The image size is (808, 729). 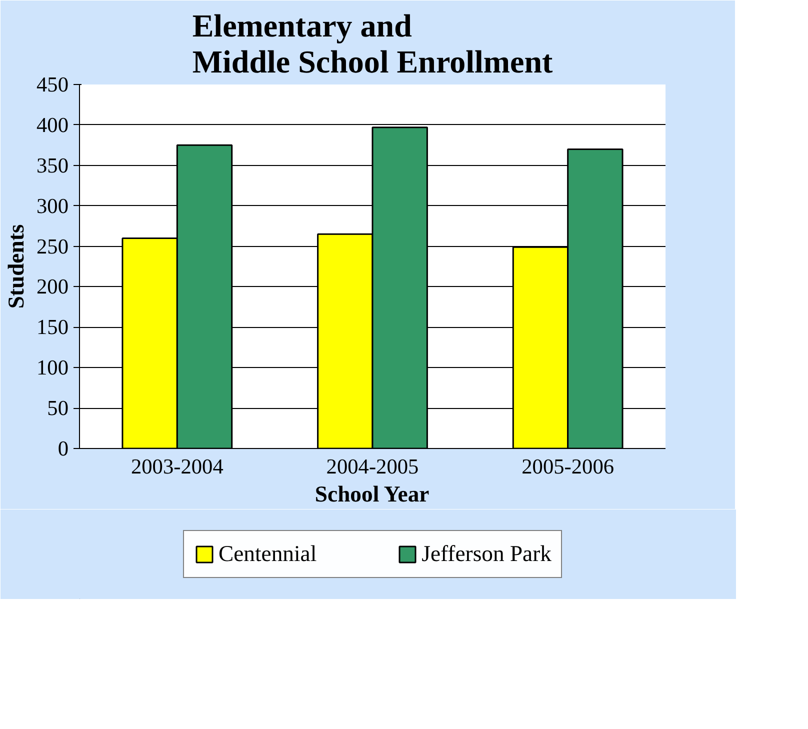 I want to click on y-tick-label: 450, so click(x=52, y=84).